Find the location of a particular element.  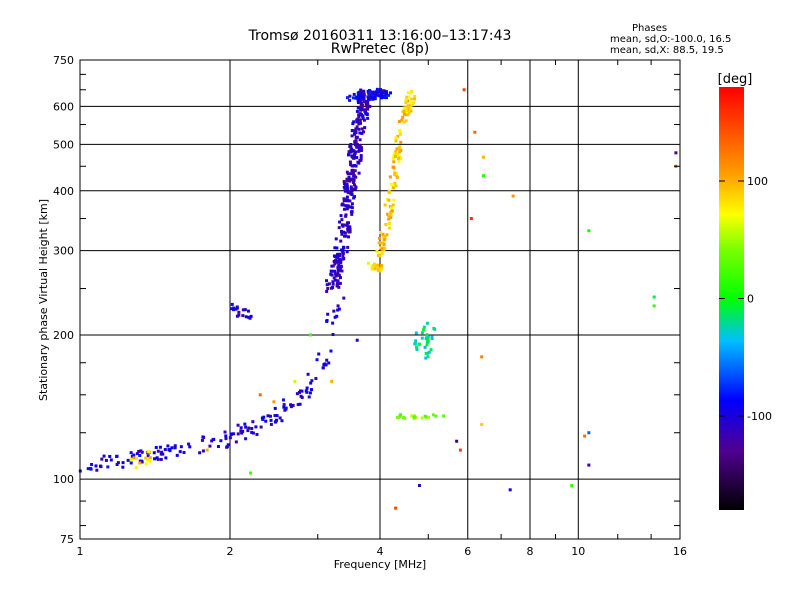

y-tick-label: 75 is located at coordinates (67, 539).